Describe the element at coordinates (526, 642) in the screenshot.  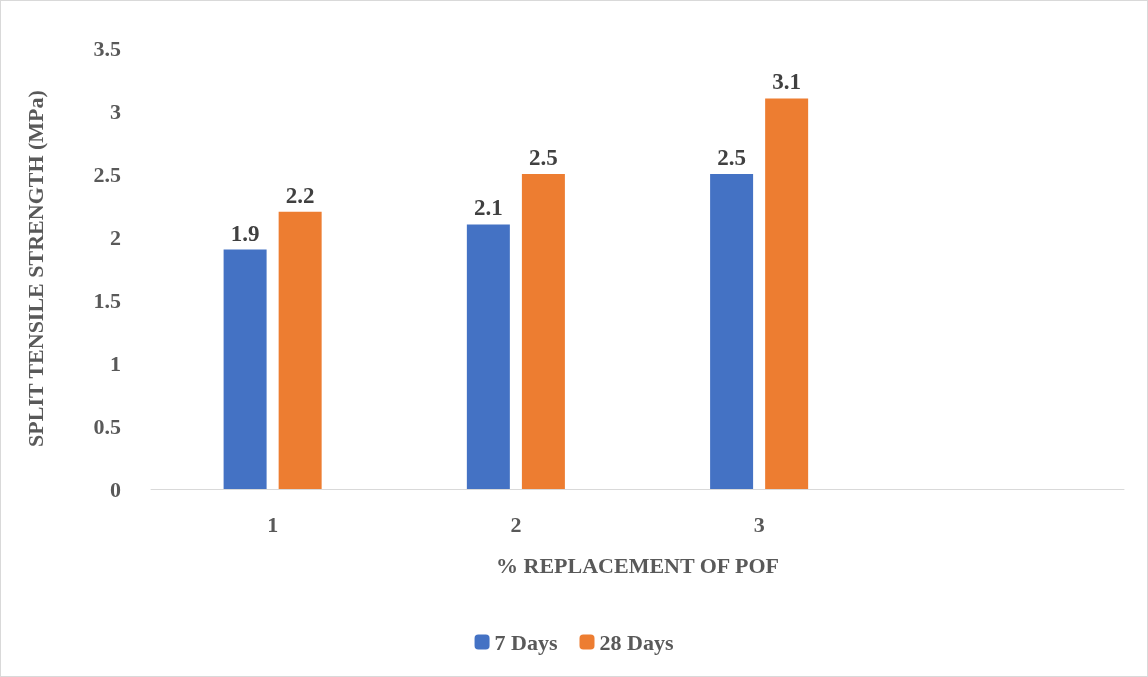
I see `legend-label: 7 Days` at that location.